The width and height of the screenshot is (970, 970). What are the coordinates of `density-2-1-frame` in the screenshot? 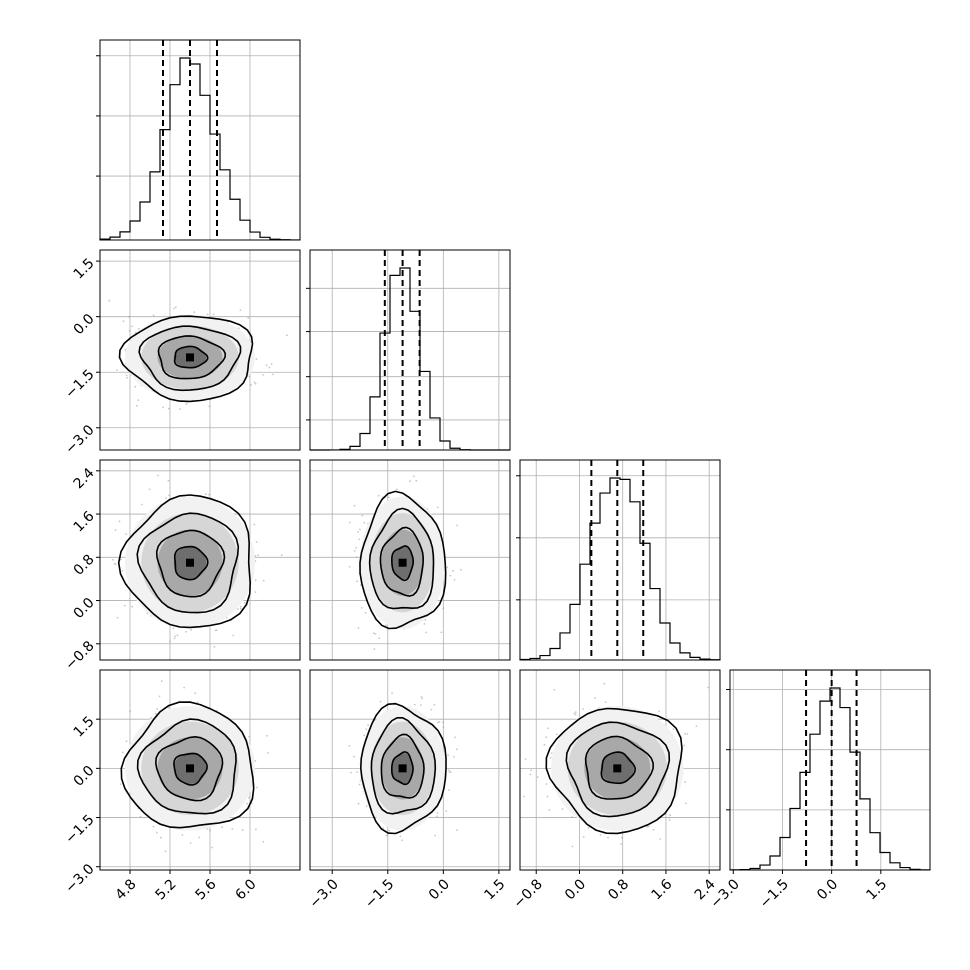 It's located at (410, 560).